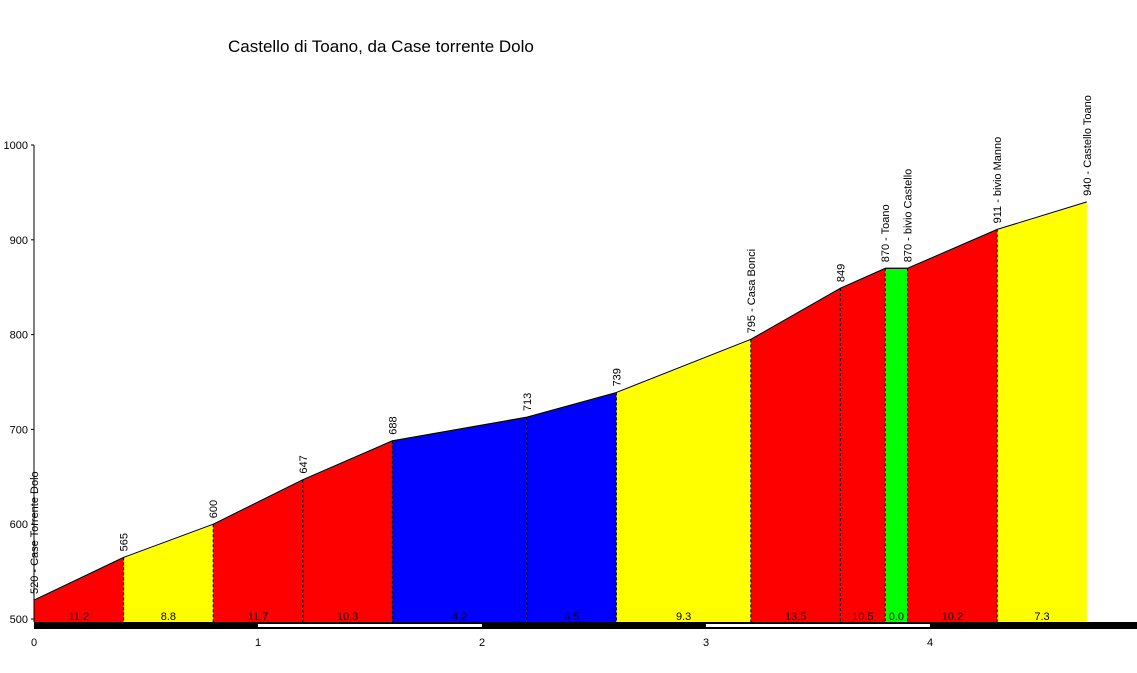  Describe the element at coordinates (952, 617) in the screenshot. I see `gradient-label: 10.2` at that location.